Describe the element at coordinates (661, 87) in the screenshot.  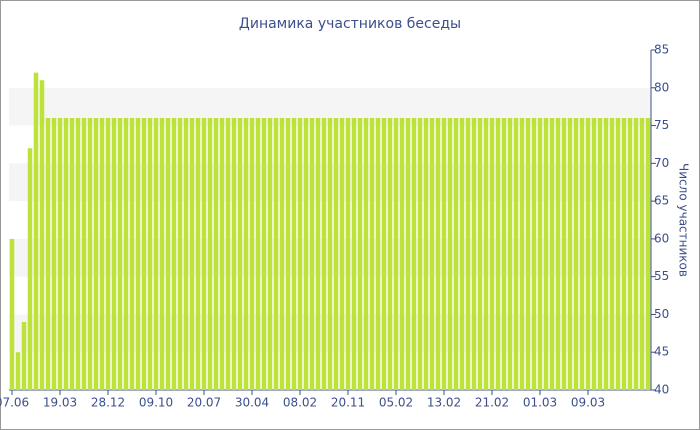
I see `y-tick-label: 80` at that location.